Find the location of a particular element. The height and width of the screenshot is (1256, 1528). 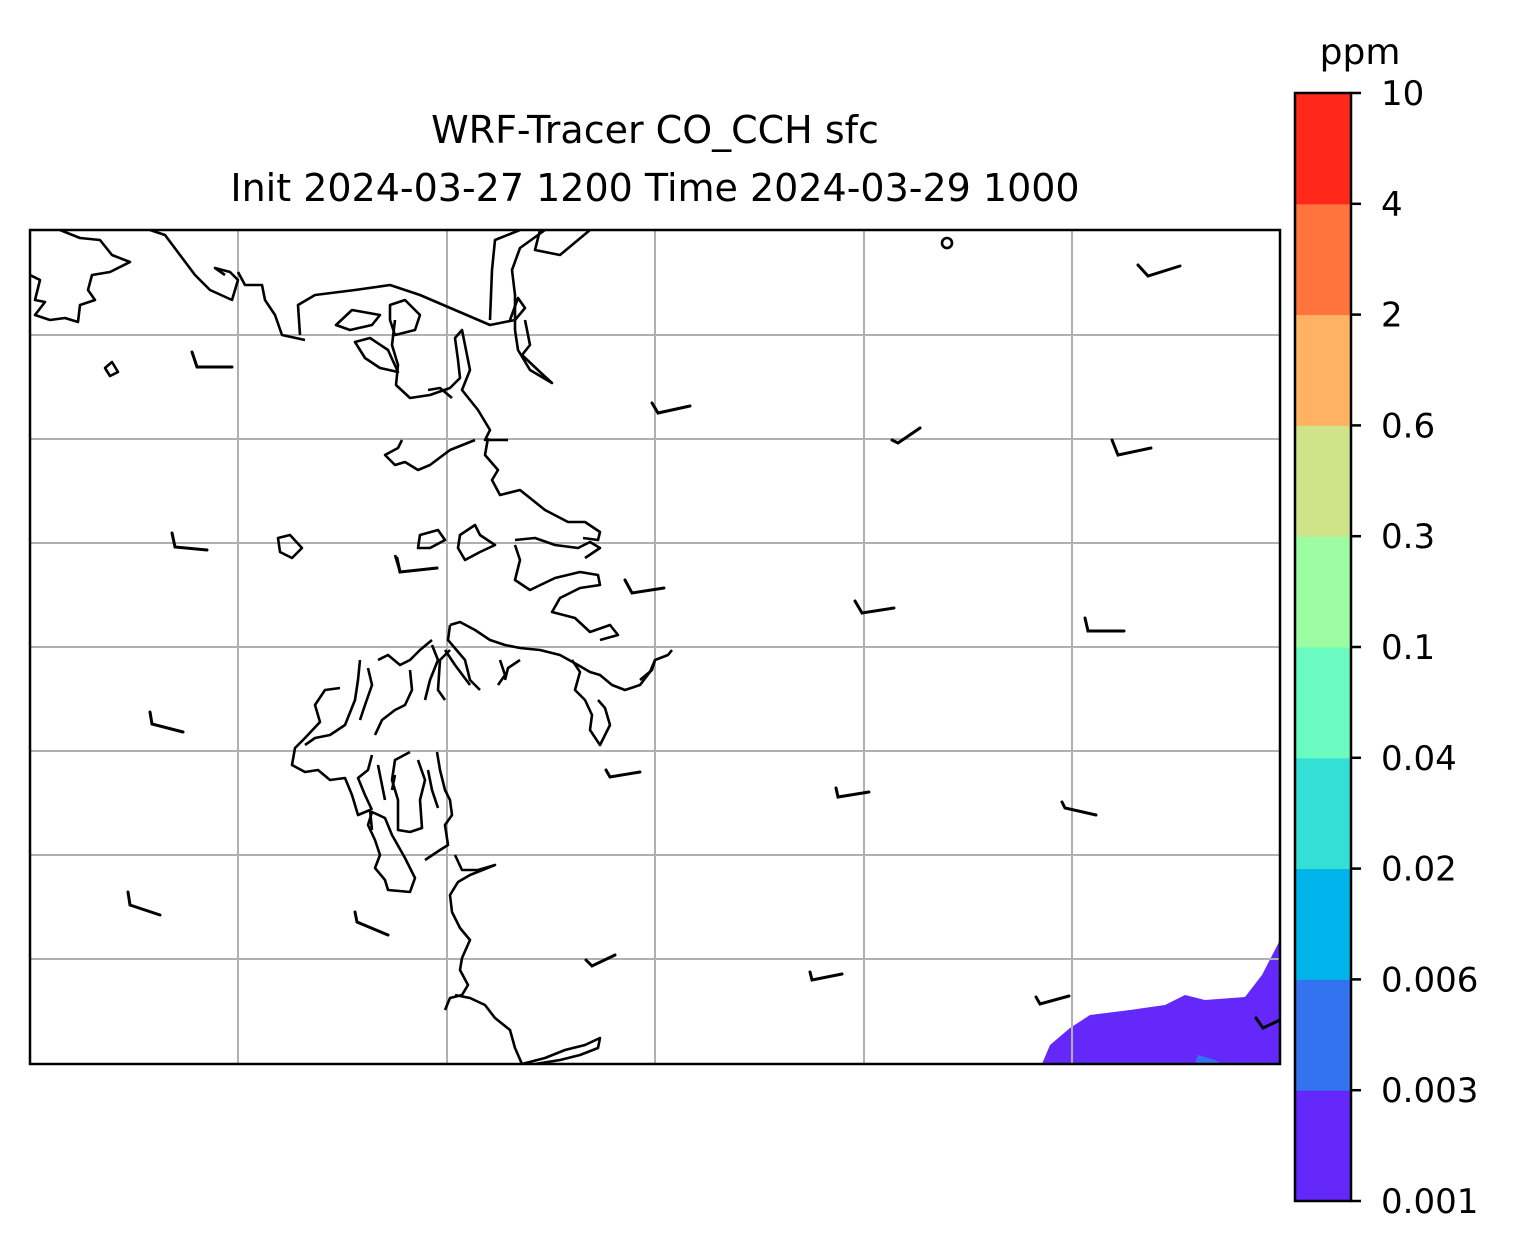

colorbar-frame is located at coordinates (1323, 647).